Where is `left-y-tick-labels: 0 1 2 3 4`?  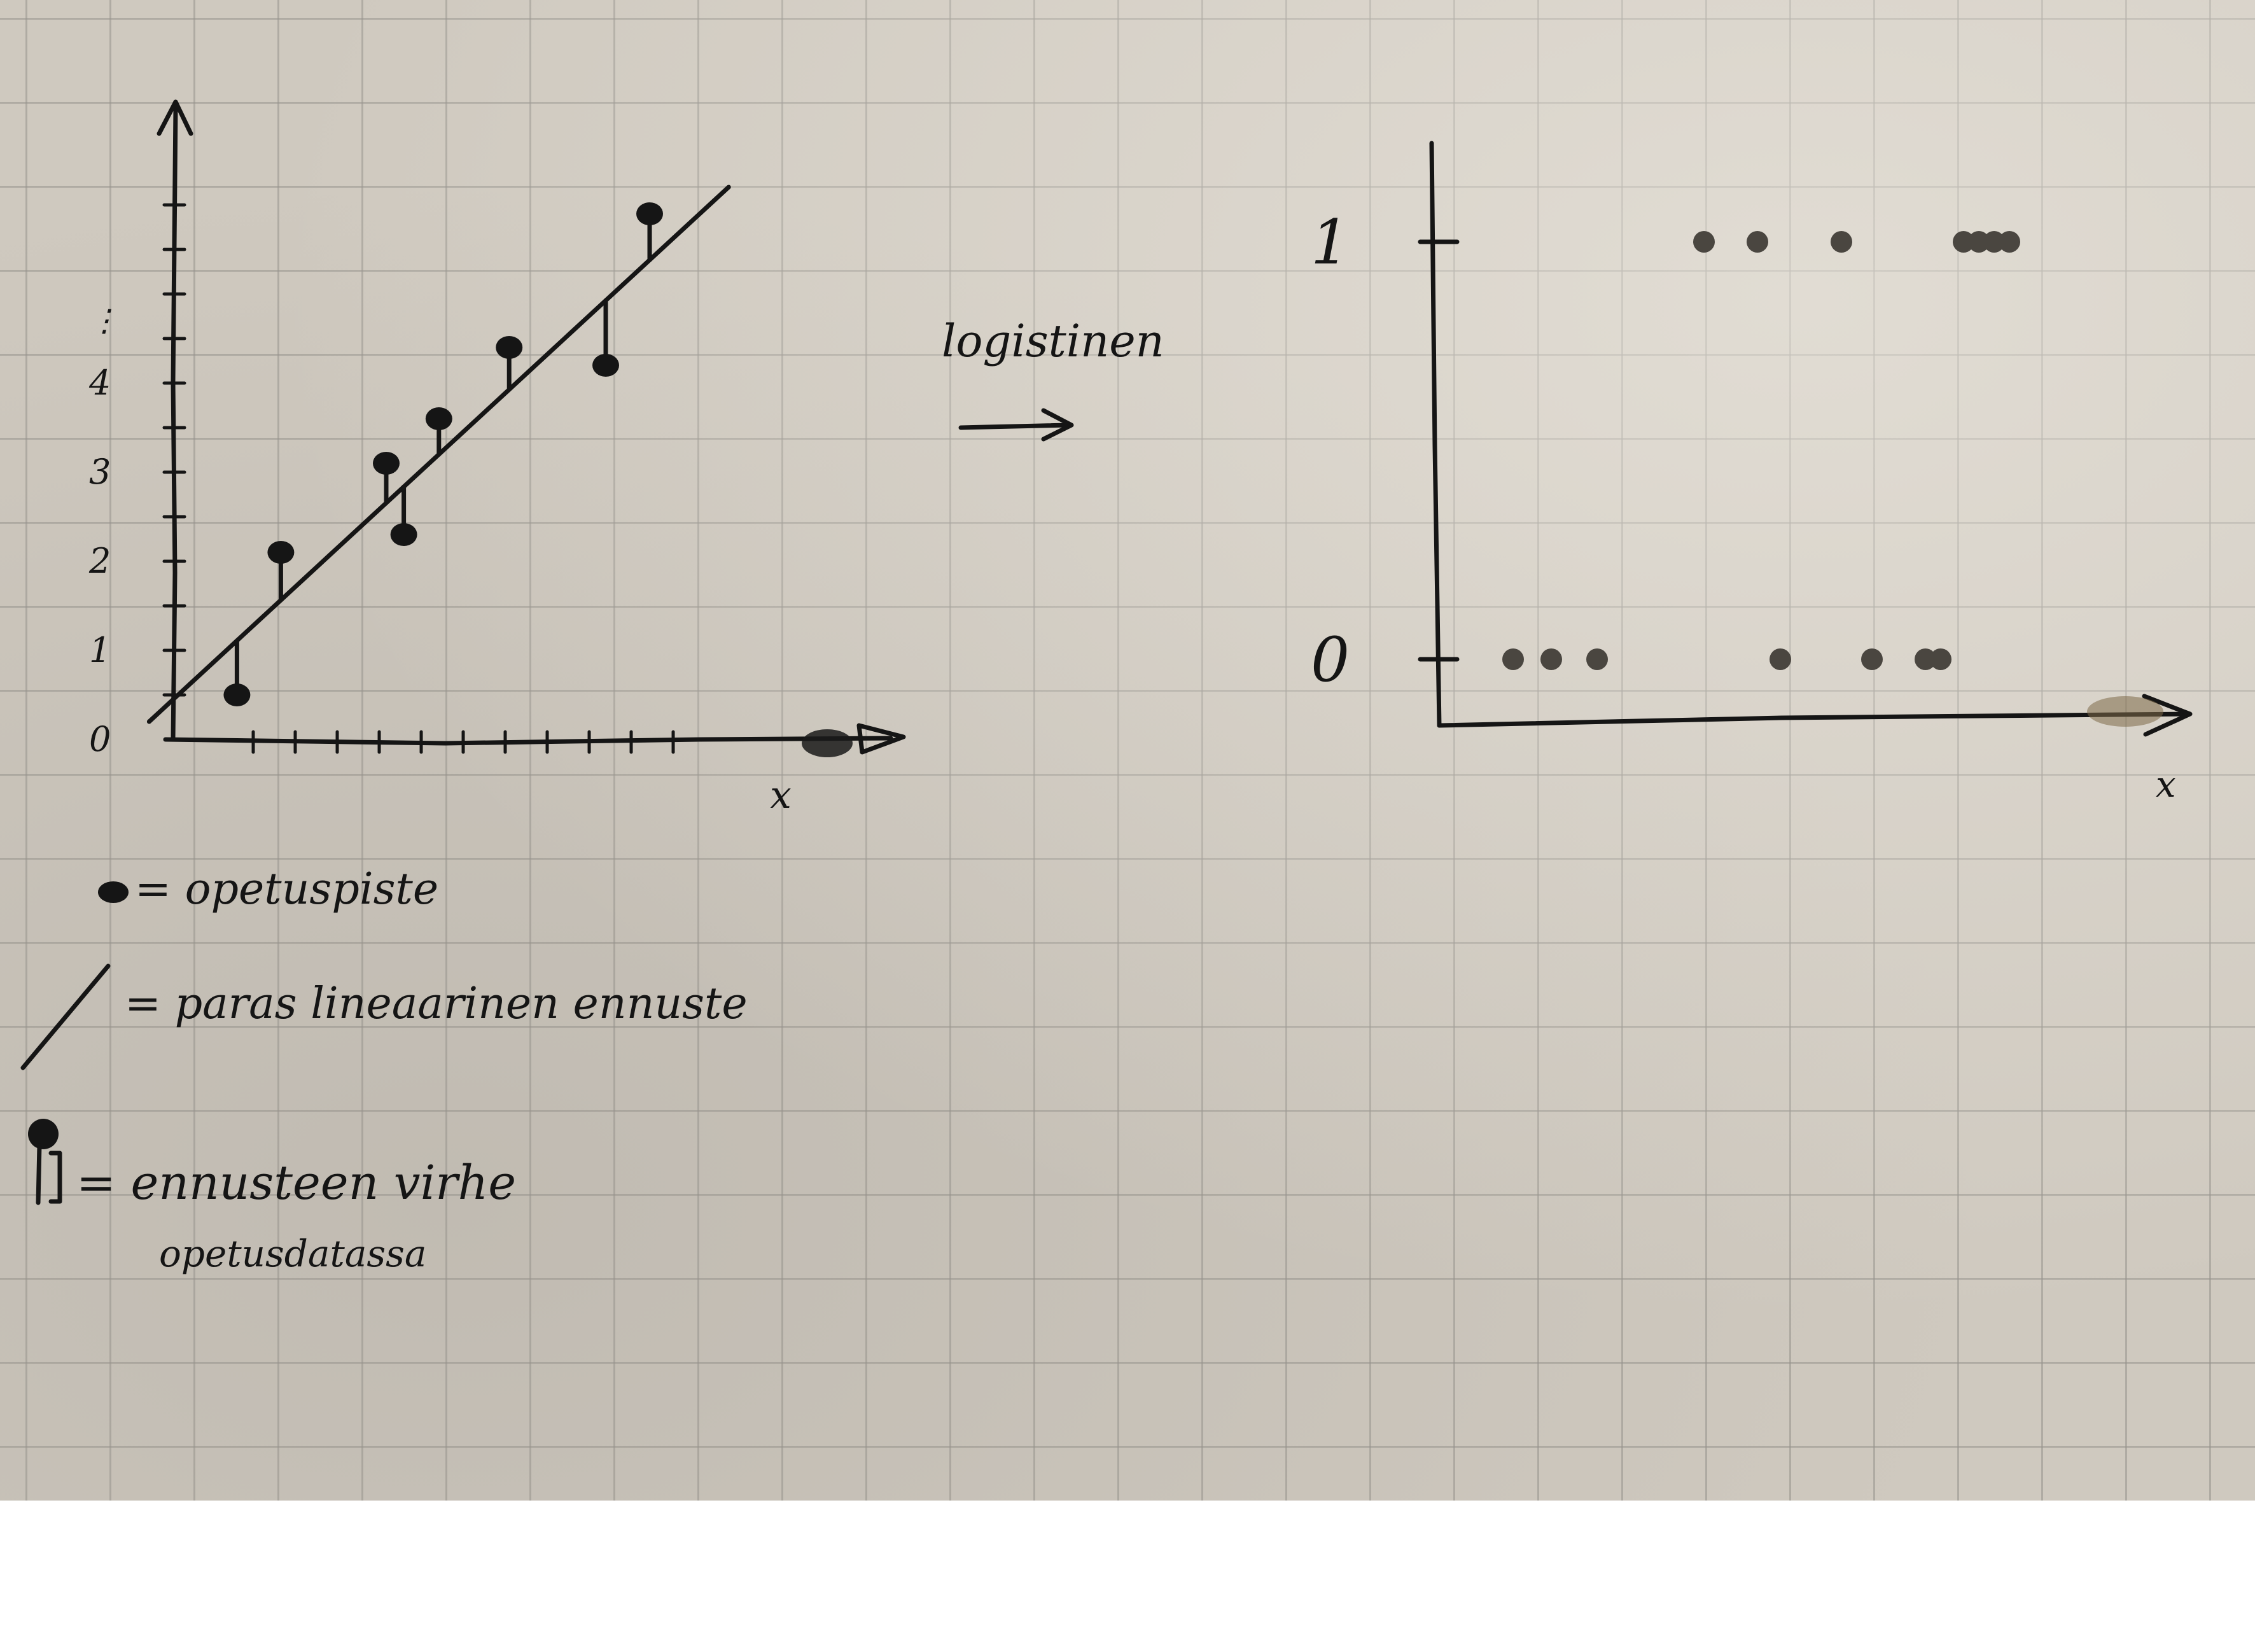
left-y-tick-labels: 0 1 2 3 4 is located at coordinates (100, 561).